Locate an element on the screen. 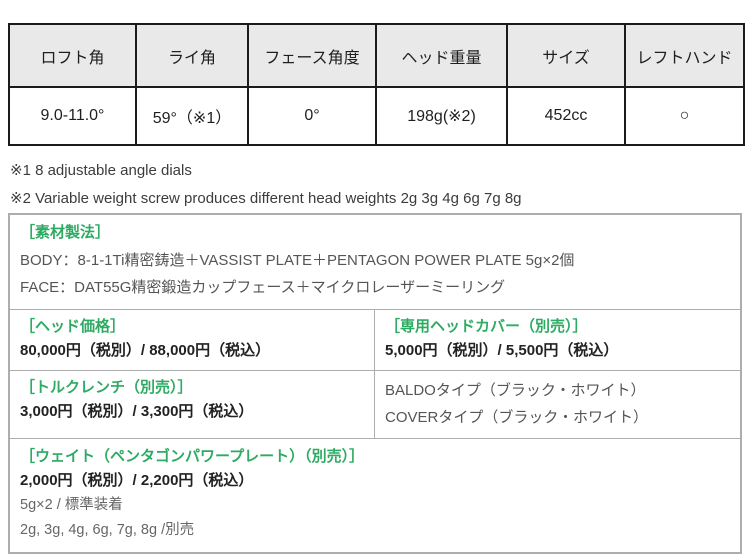 The width and height of the screenshot is (750, 554). spec-table-value-row: 9.0-11.0° 59°（※1） 0° 198g(※2) 452cc ○ is located at coordinates (376, 116).